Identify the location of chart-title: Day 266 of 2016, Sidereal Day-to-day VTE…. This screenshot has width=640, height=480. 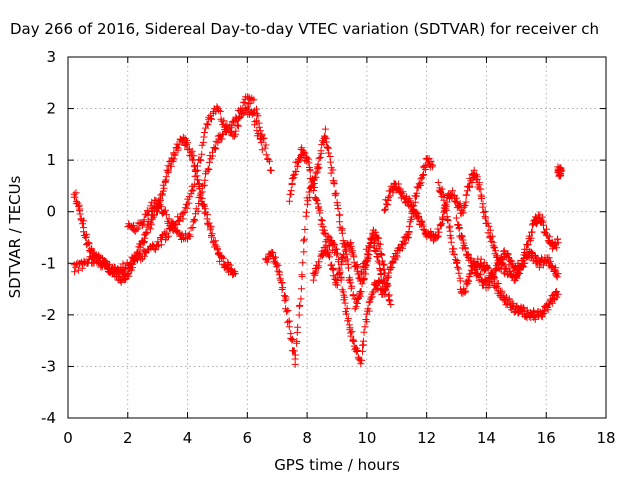
(304, 29).